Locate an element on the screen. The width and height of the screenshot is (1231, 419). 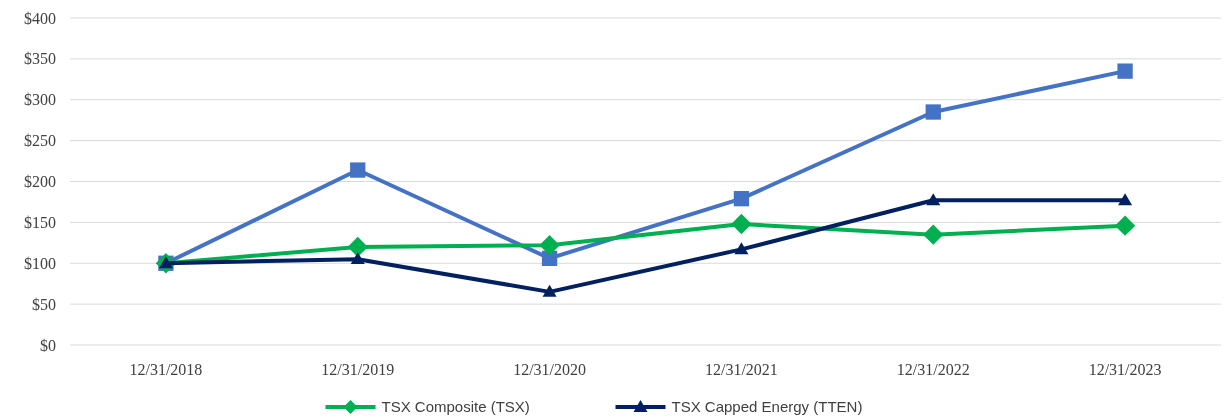
x-tick-label: 12/31/2020 is located at coordinates (550, 369).